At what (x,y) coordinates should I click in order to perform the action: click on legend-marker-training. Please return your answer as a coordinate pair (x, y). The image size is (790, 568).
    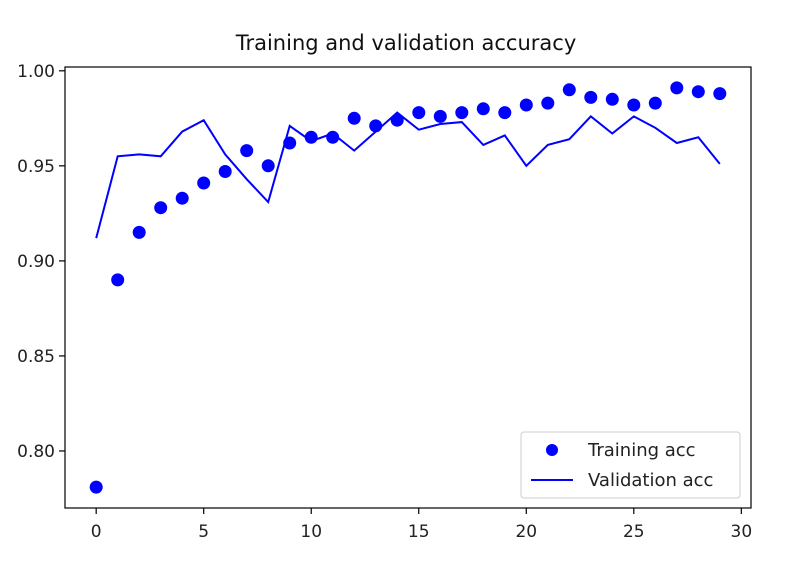
    Looking at the image, I should click on (552, 450).